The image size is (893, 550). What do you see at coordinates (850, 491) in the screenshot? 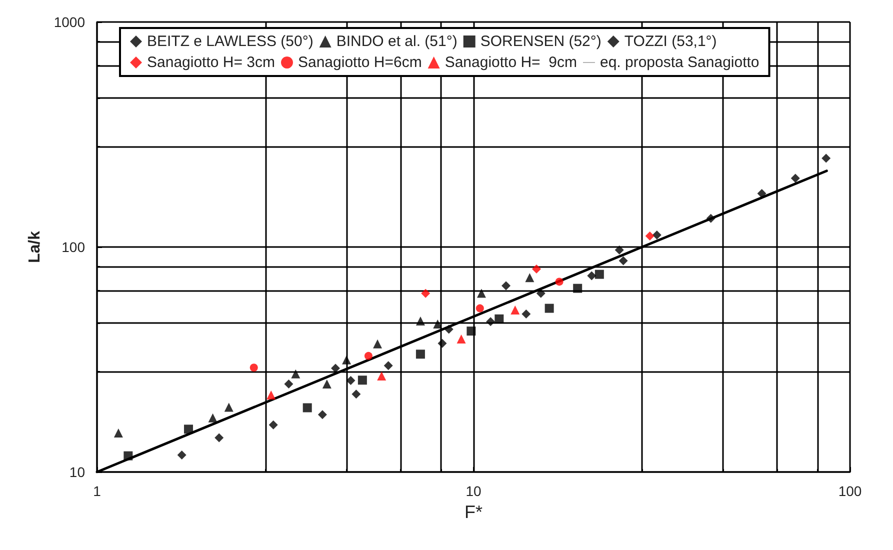
I see `x-tick-label: 100` at bounding box center [850, 491].